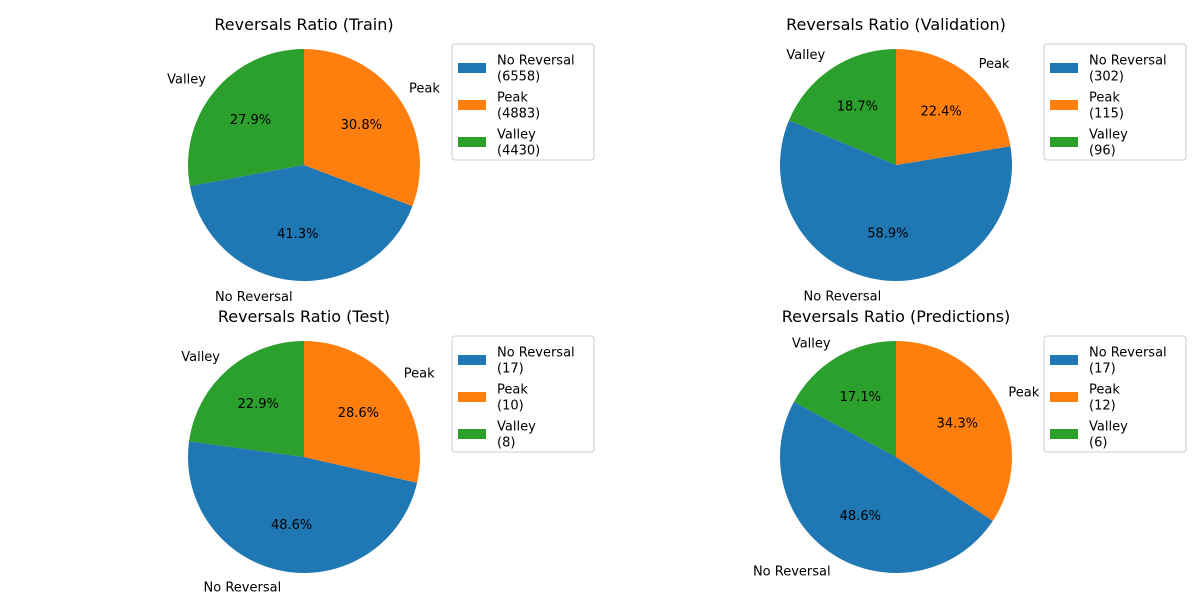  Describe the element at coordinates (518, 77) in the screenshot. I see `legend-entry-no-reversal: (6558)` at that location.